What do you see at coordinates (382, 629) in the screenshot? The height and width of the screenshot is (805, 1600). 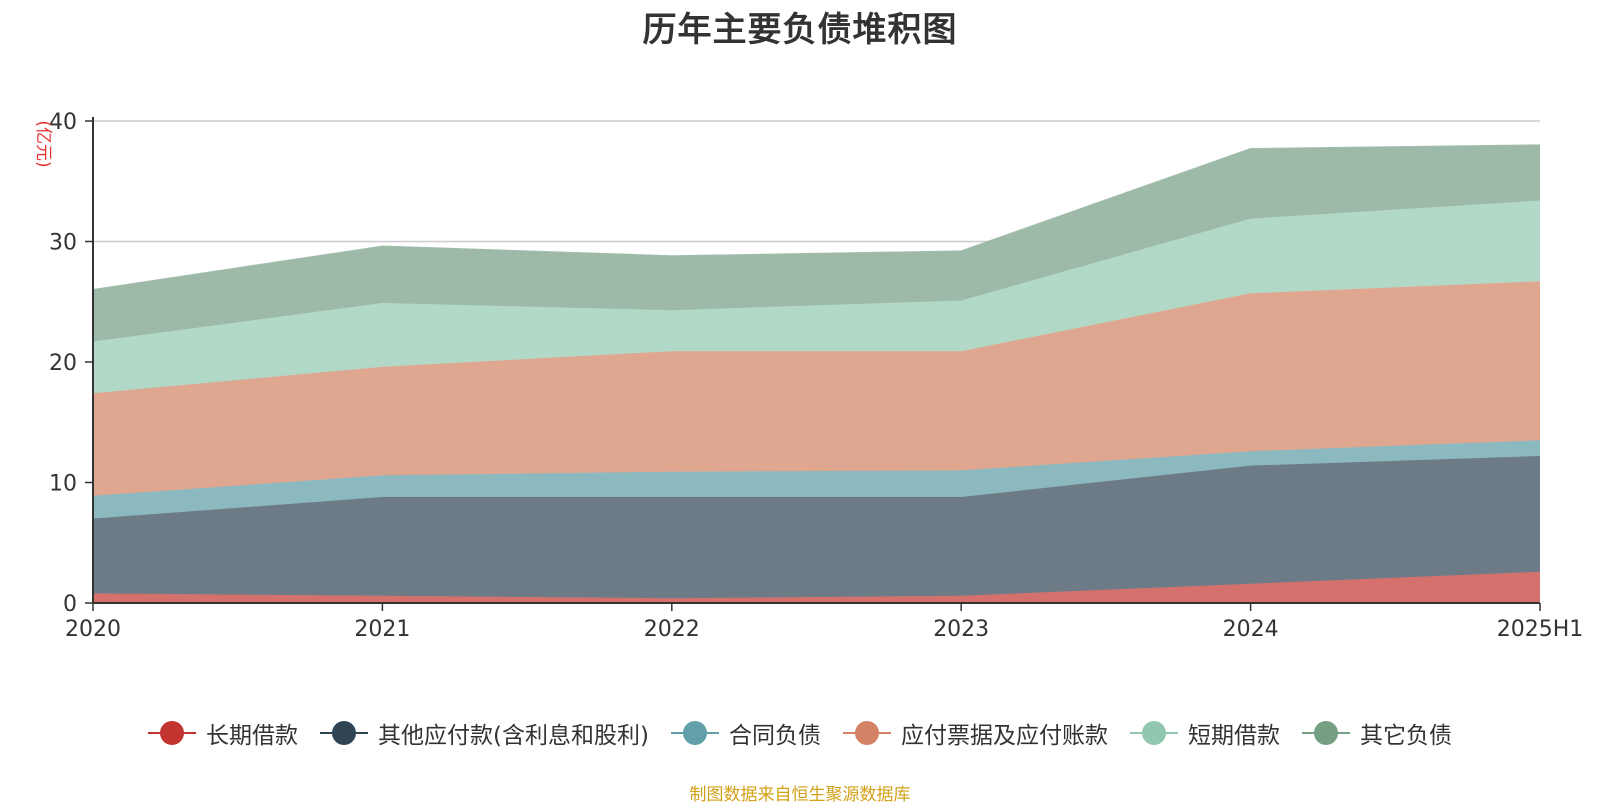 I see `x-tick-label: 2021` at bounding box center [382, 629].